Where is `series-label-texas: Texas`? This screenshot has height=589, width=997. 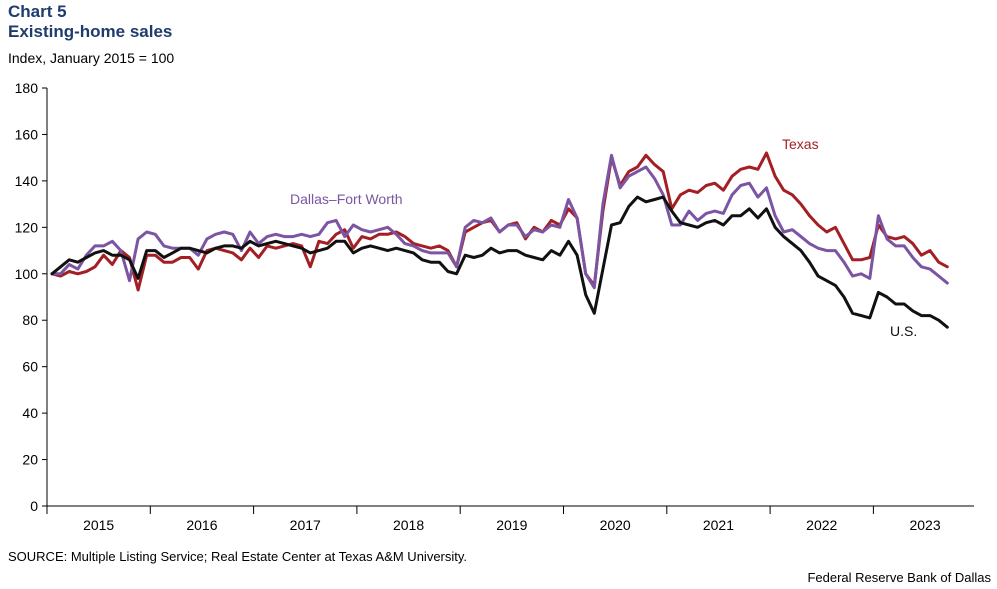 series-label-texas: Texas is located at coordinates (800, 144).